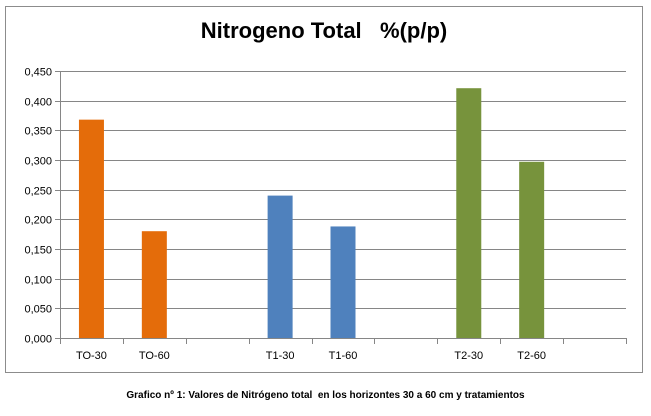 Image resolution: width=651 pixels, height=416 pixels. What do you see at coordinates (38, 73) in the screenshot?
I see `y-tick-label: 0,450` at bounding box center [38, 73].